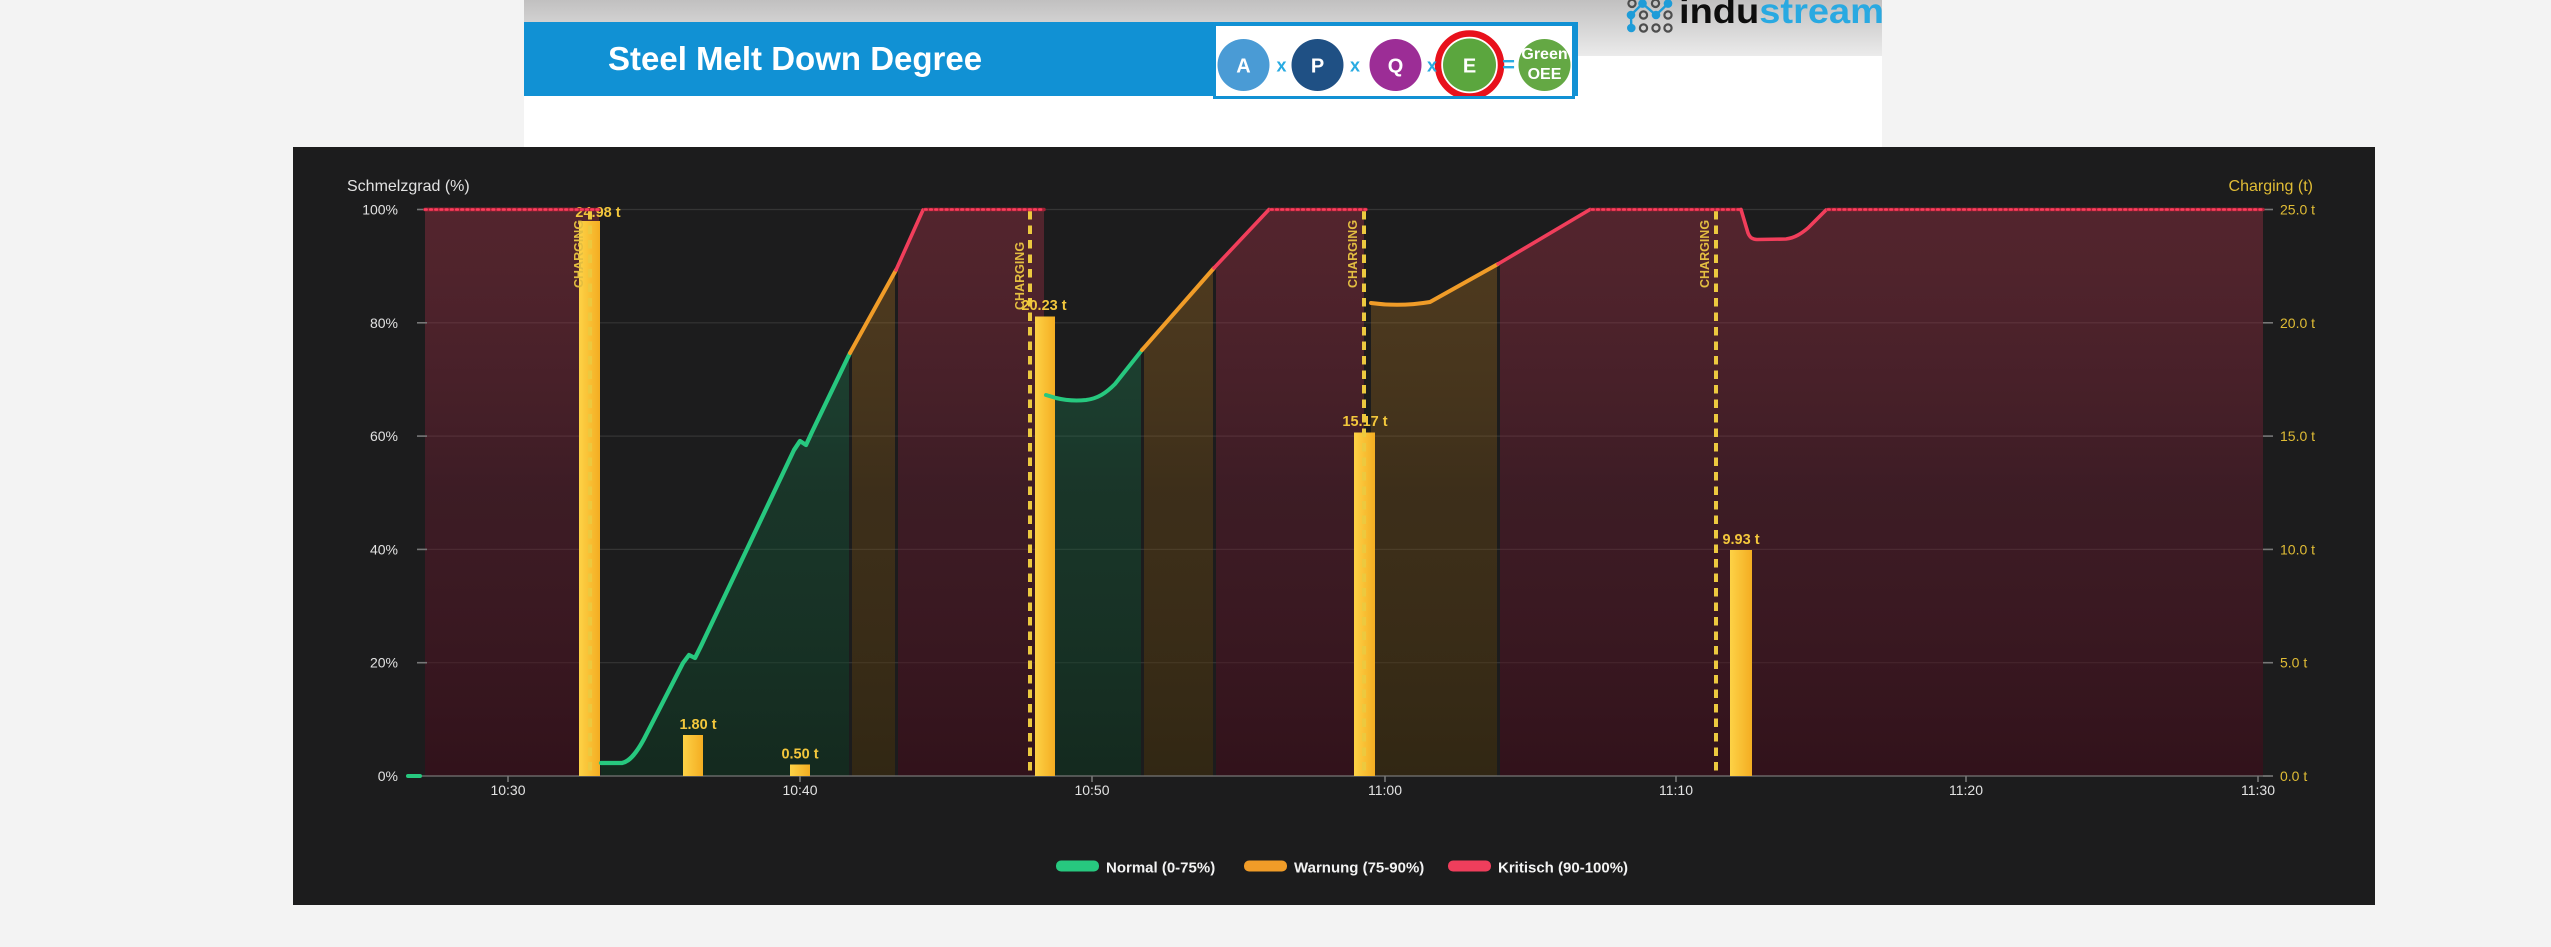  What do you see at coordinates (1091, 790) in the screenshot?
I see `svg-text: 10:50` at bounding box center [1091, 790].